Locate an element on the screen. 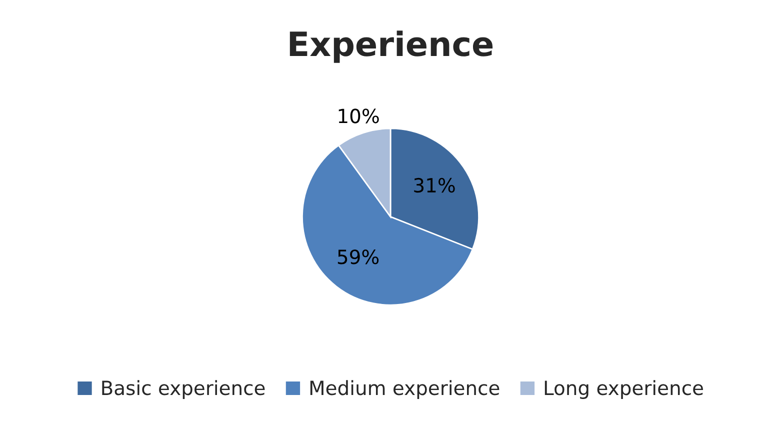  legend-label: Basic experience is located at coordinates (183, 389).